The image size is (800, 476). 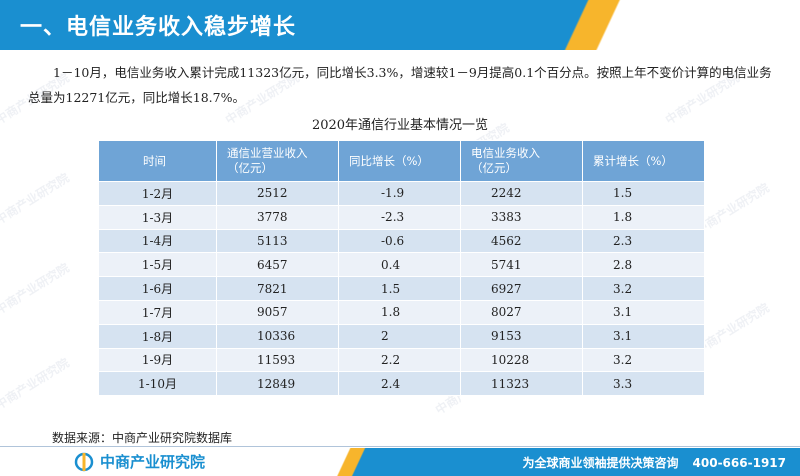 I want to click on growth-cell: 2.2, so click(x=399, y=360).